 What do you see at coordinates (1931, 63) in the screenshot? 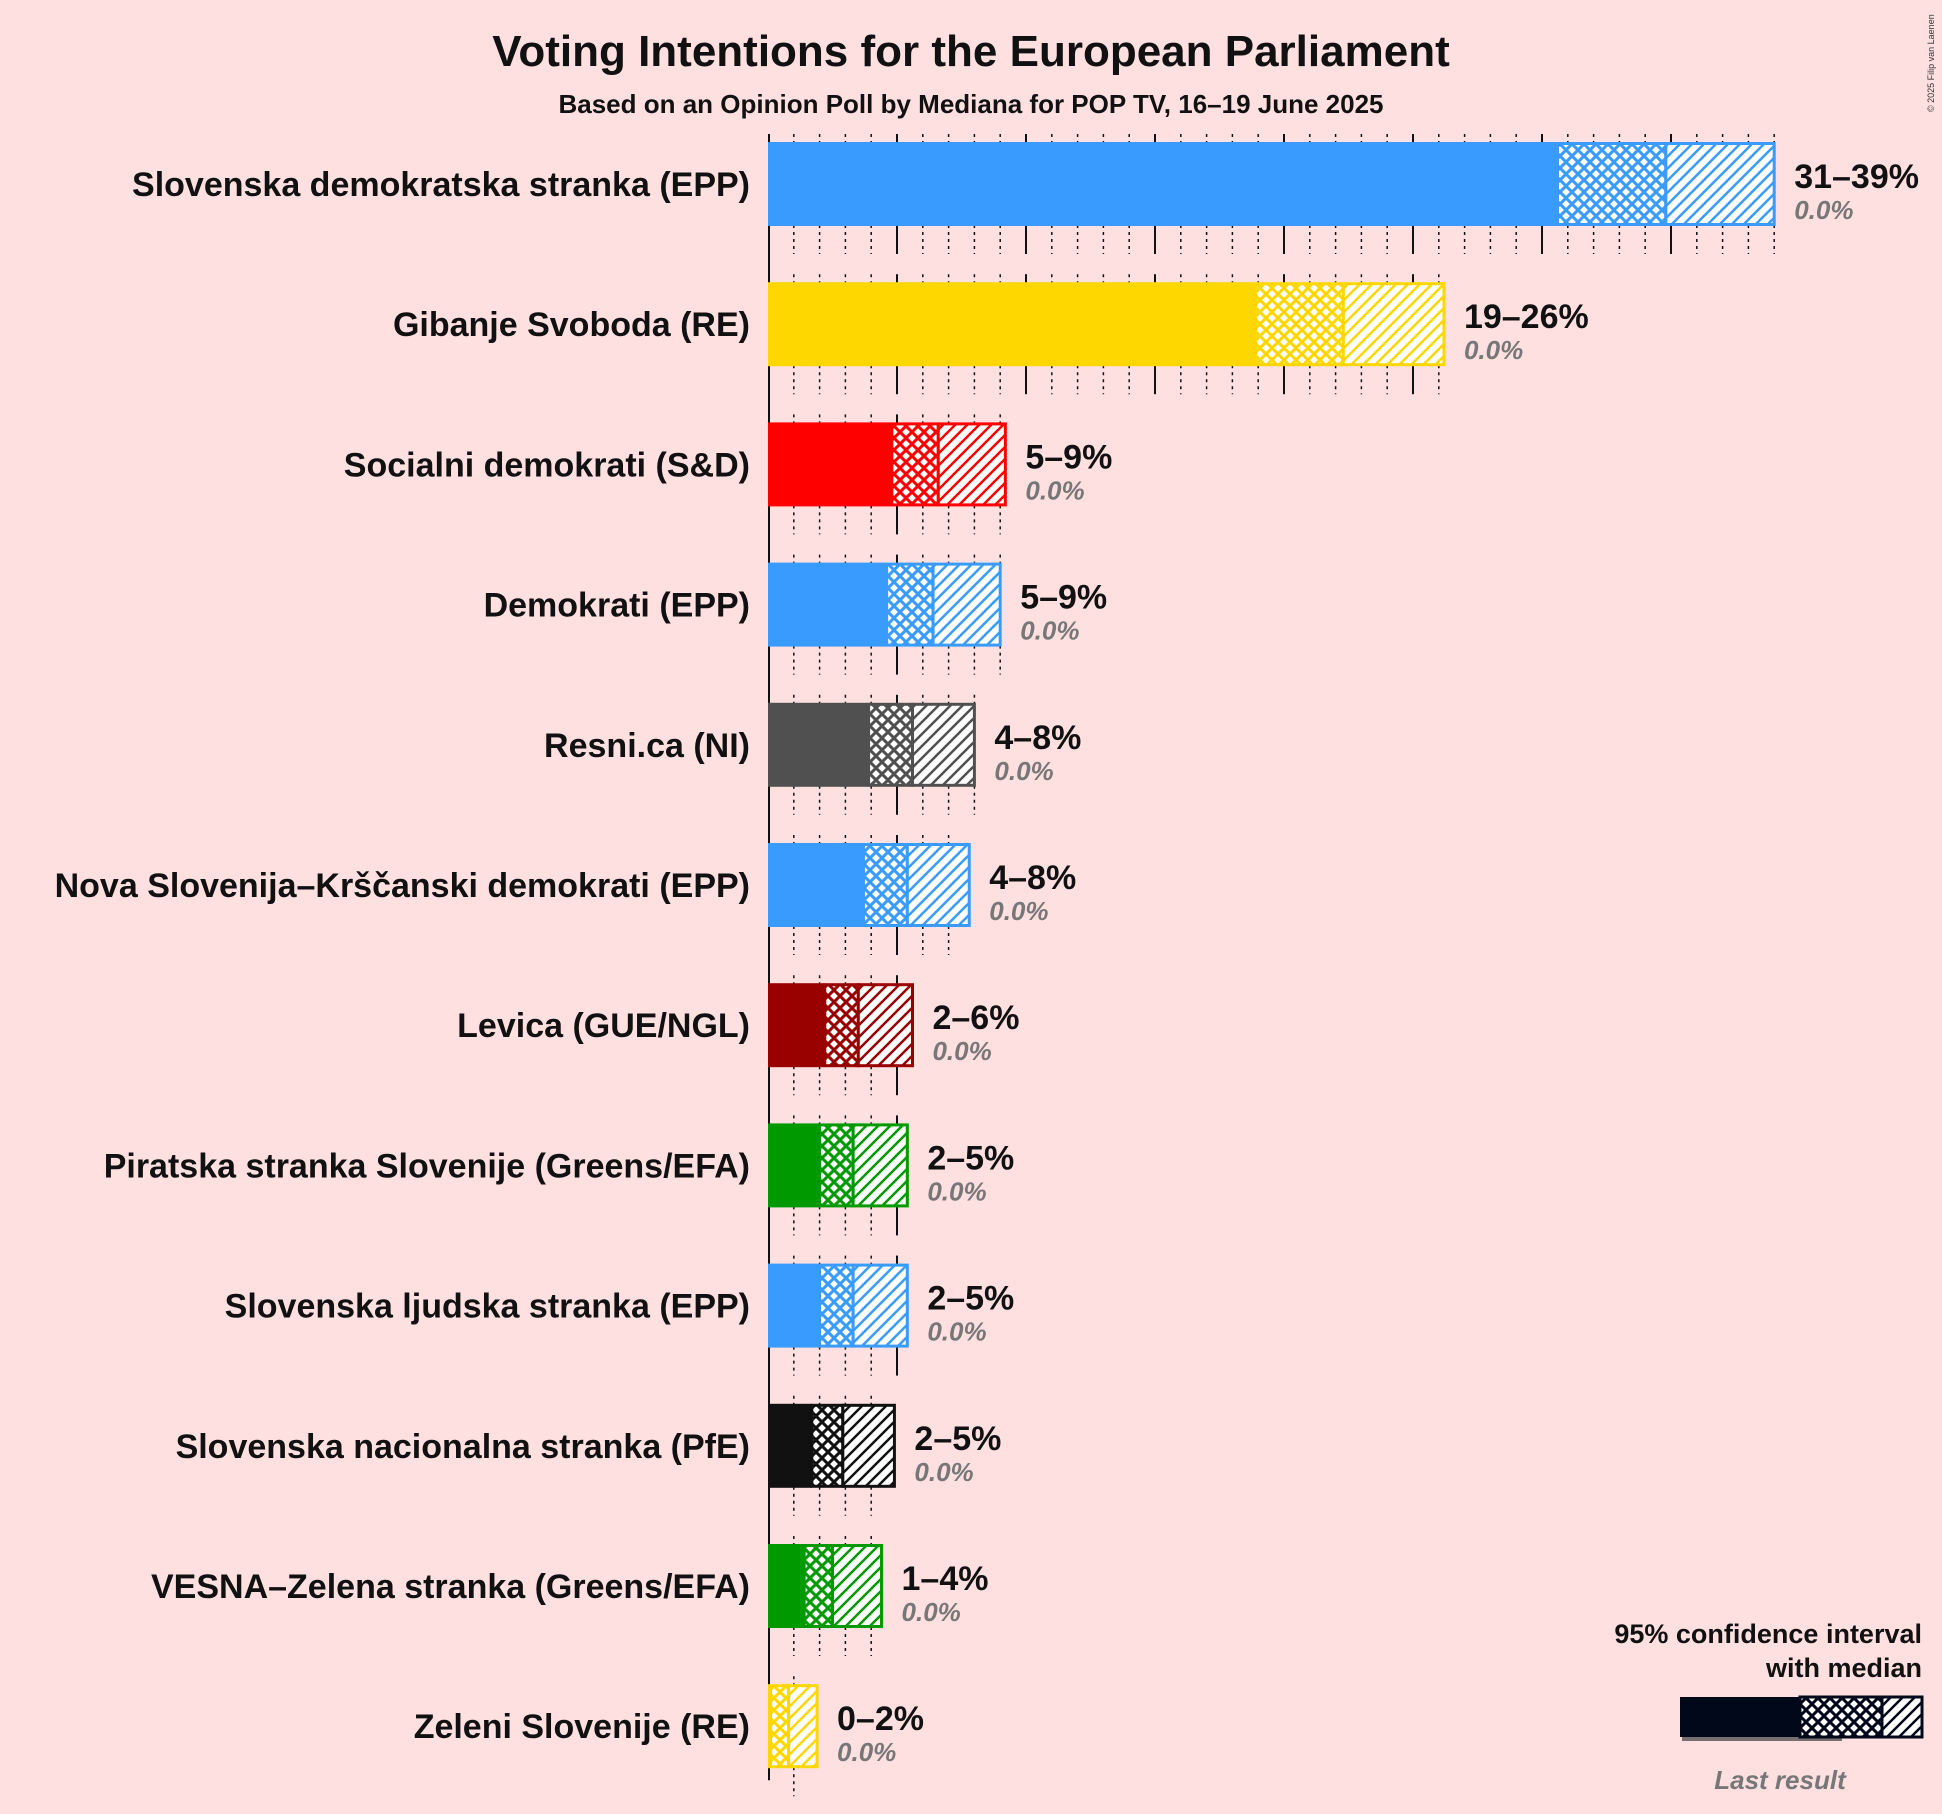
I see `copyright: © 2025 Filip van Laenen` at bounding box center [1931, 63].